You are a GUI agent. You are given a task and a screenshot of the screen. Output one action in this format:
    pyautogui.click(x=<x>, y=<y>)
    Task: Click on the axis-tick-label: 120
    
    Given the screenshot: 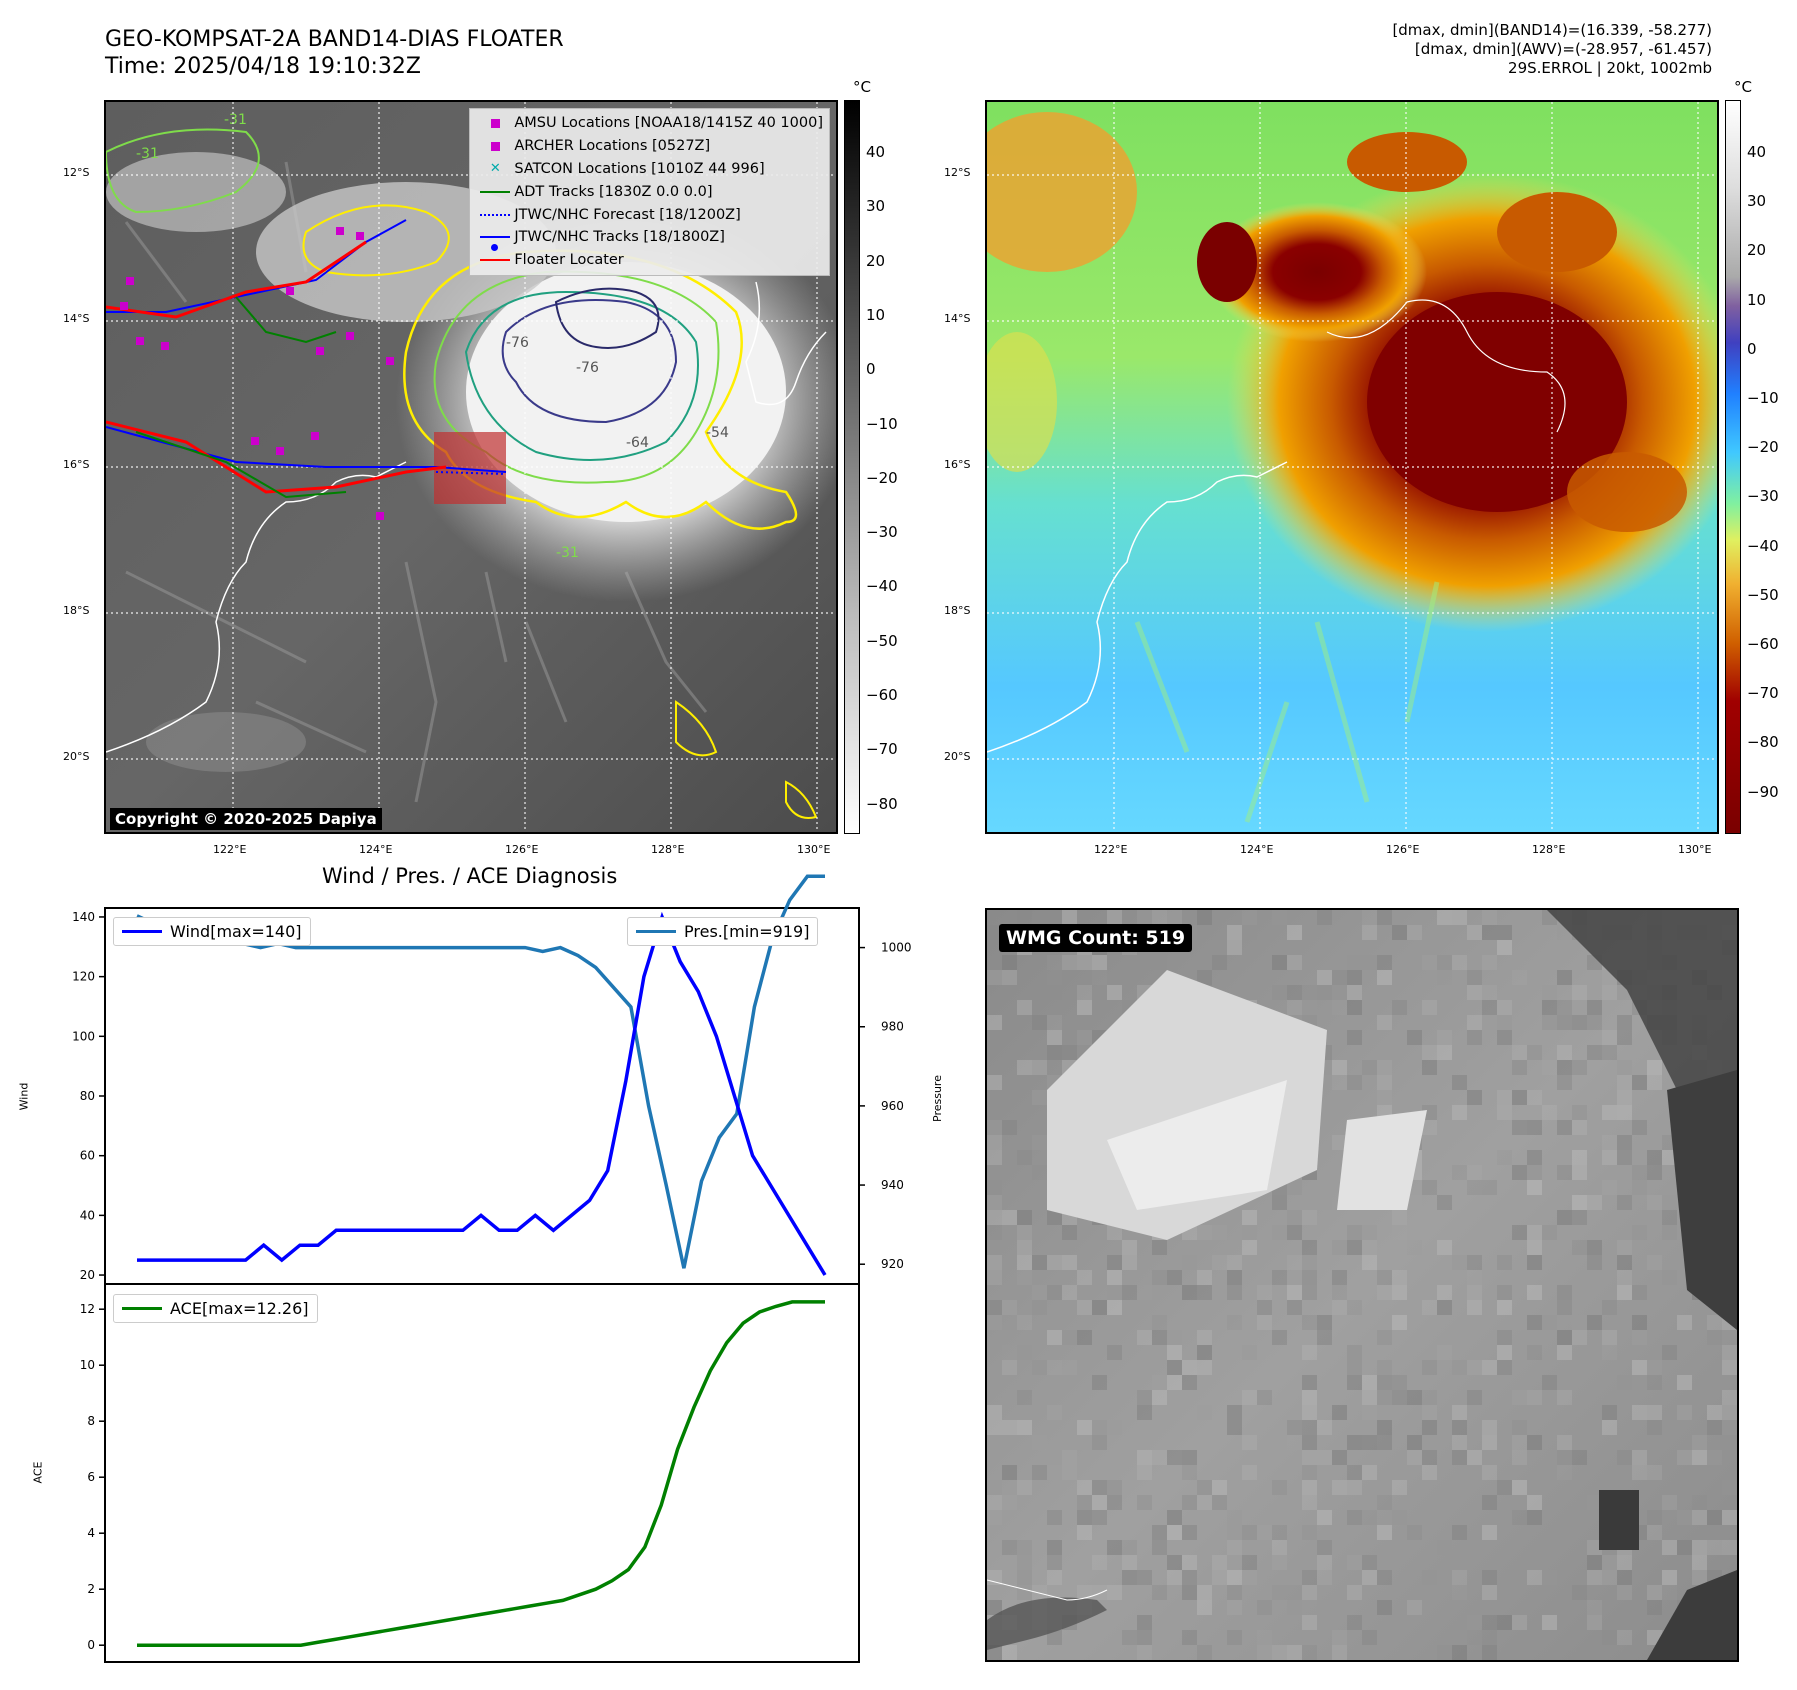 What is the action you would take?
    pyautogui.click(x=83, y=977)
    